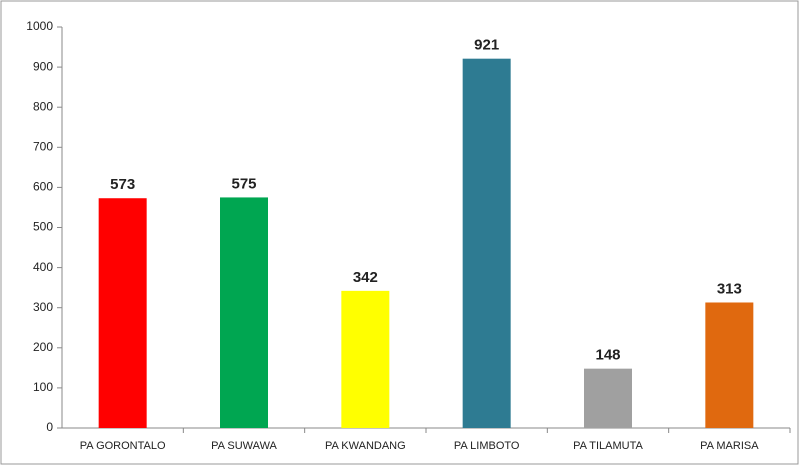 The height and width of the screenshot is (466, 800). Describe the element at coordinates (244, 446) in the screenshot. I see `x-tick-label: PA SUWAWA` at that location.